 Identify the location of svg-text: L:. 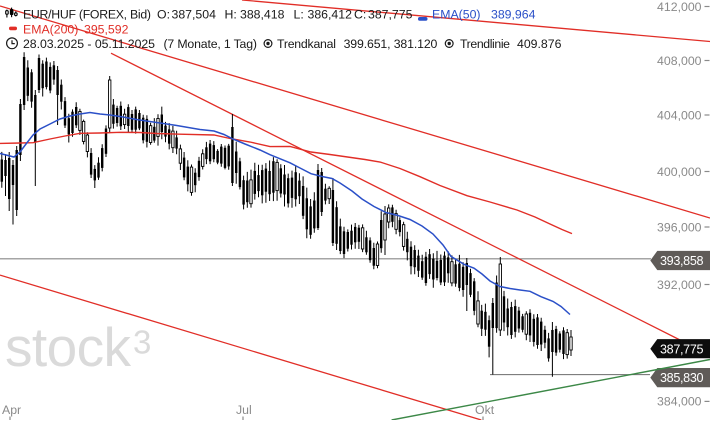
(299, 15).